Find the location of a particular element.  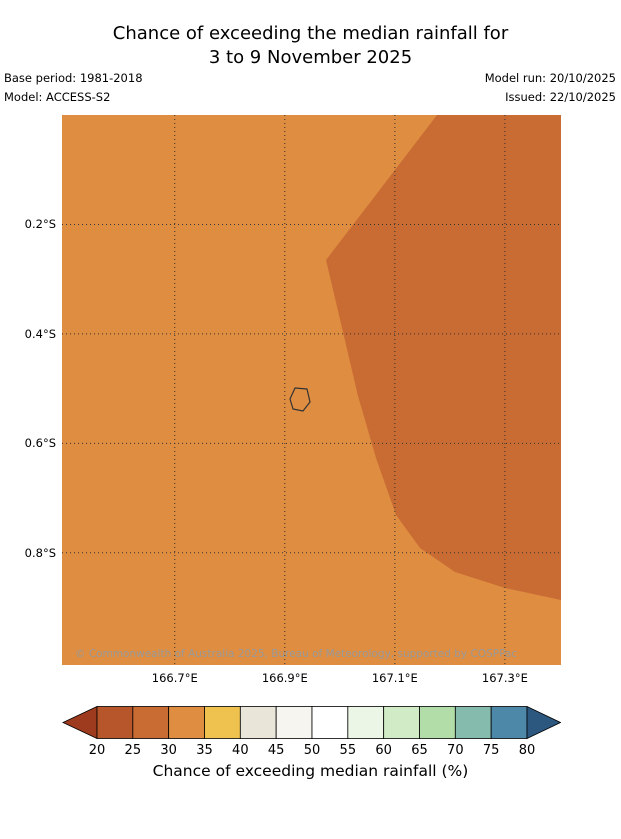

colorbar-tick-label: 35 is located at coordinates (204, 750).